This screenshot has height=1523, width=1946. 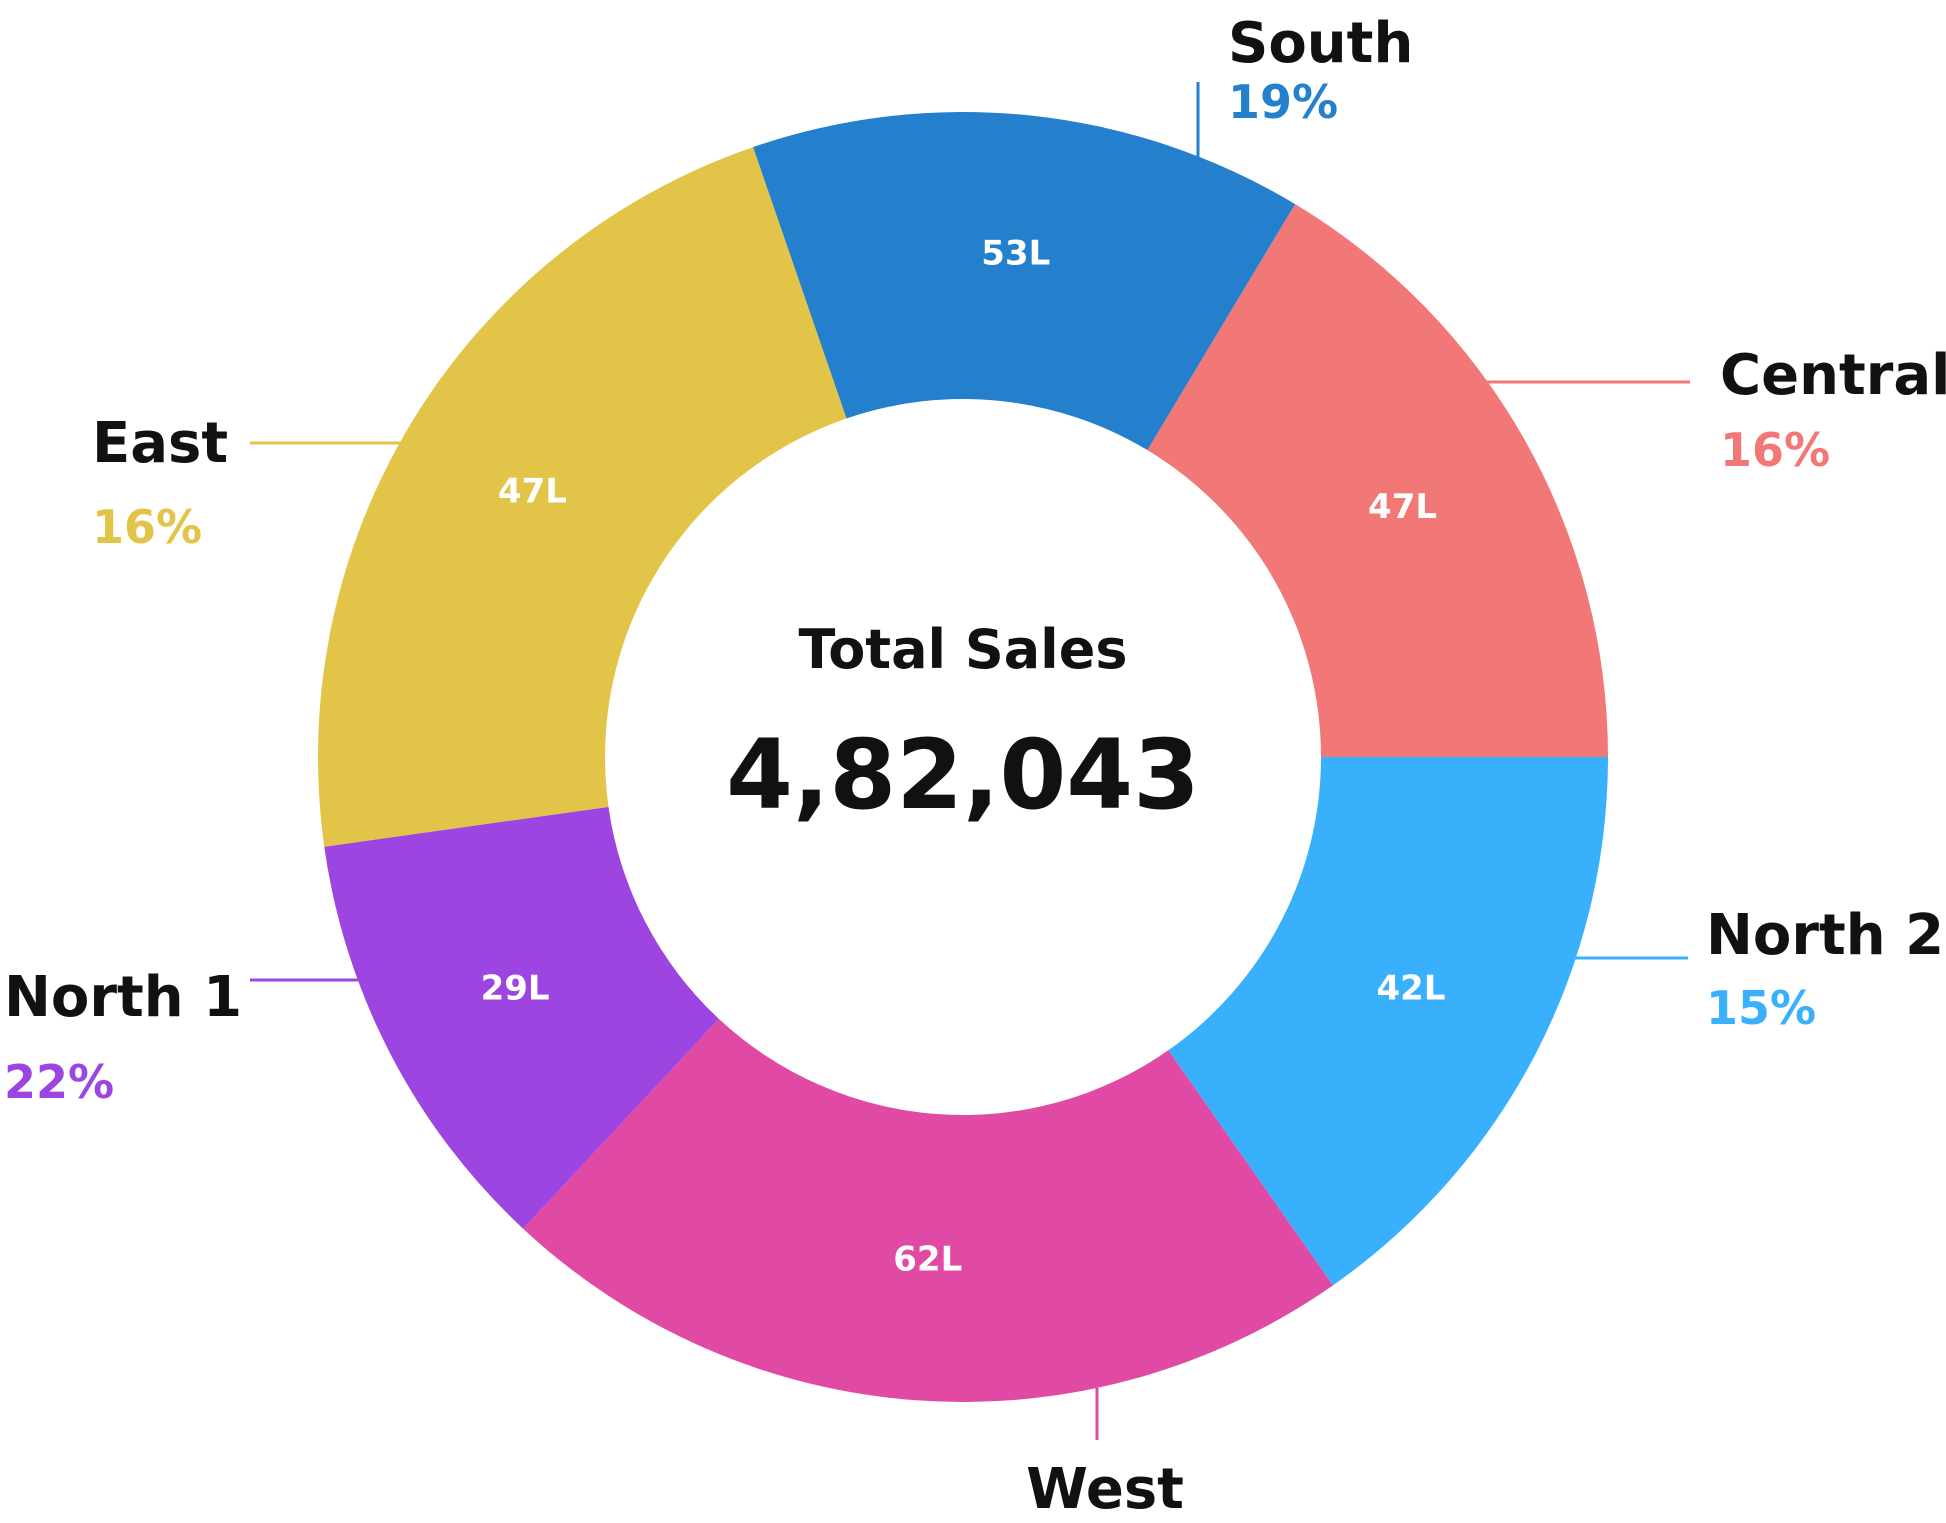 I want to click on slice-value-label-north-1: 29L, so click(x=515, y=989).